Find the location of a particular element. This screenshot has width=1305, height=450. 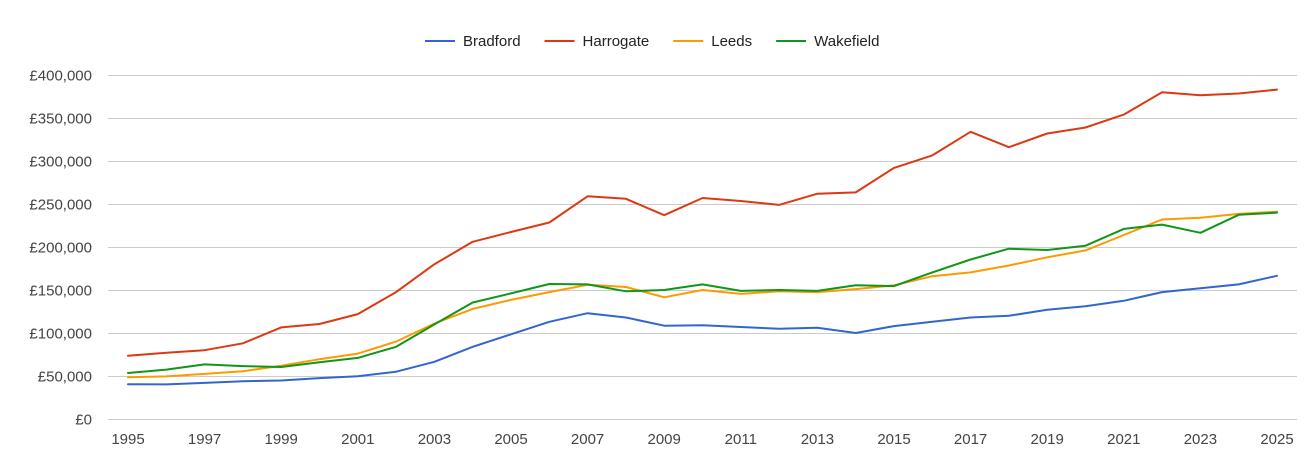

x-tick-label: 2009 is located at coordinates (664, 439).